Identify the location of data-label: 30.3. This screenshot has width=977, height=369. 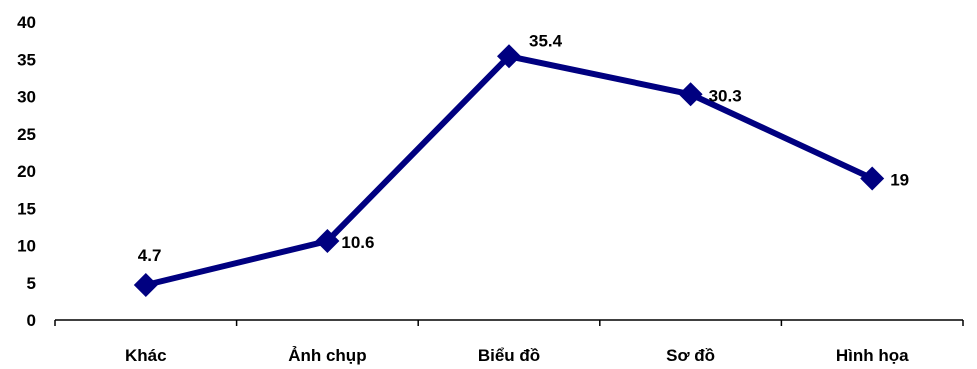
(725, 95).